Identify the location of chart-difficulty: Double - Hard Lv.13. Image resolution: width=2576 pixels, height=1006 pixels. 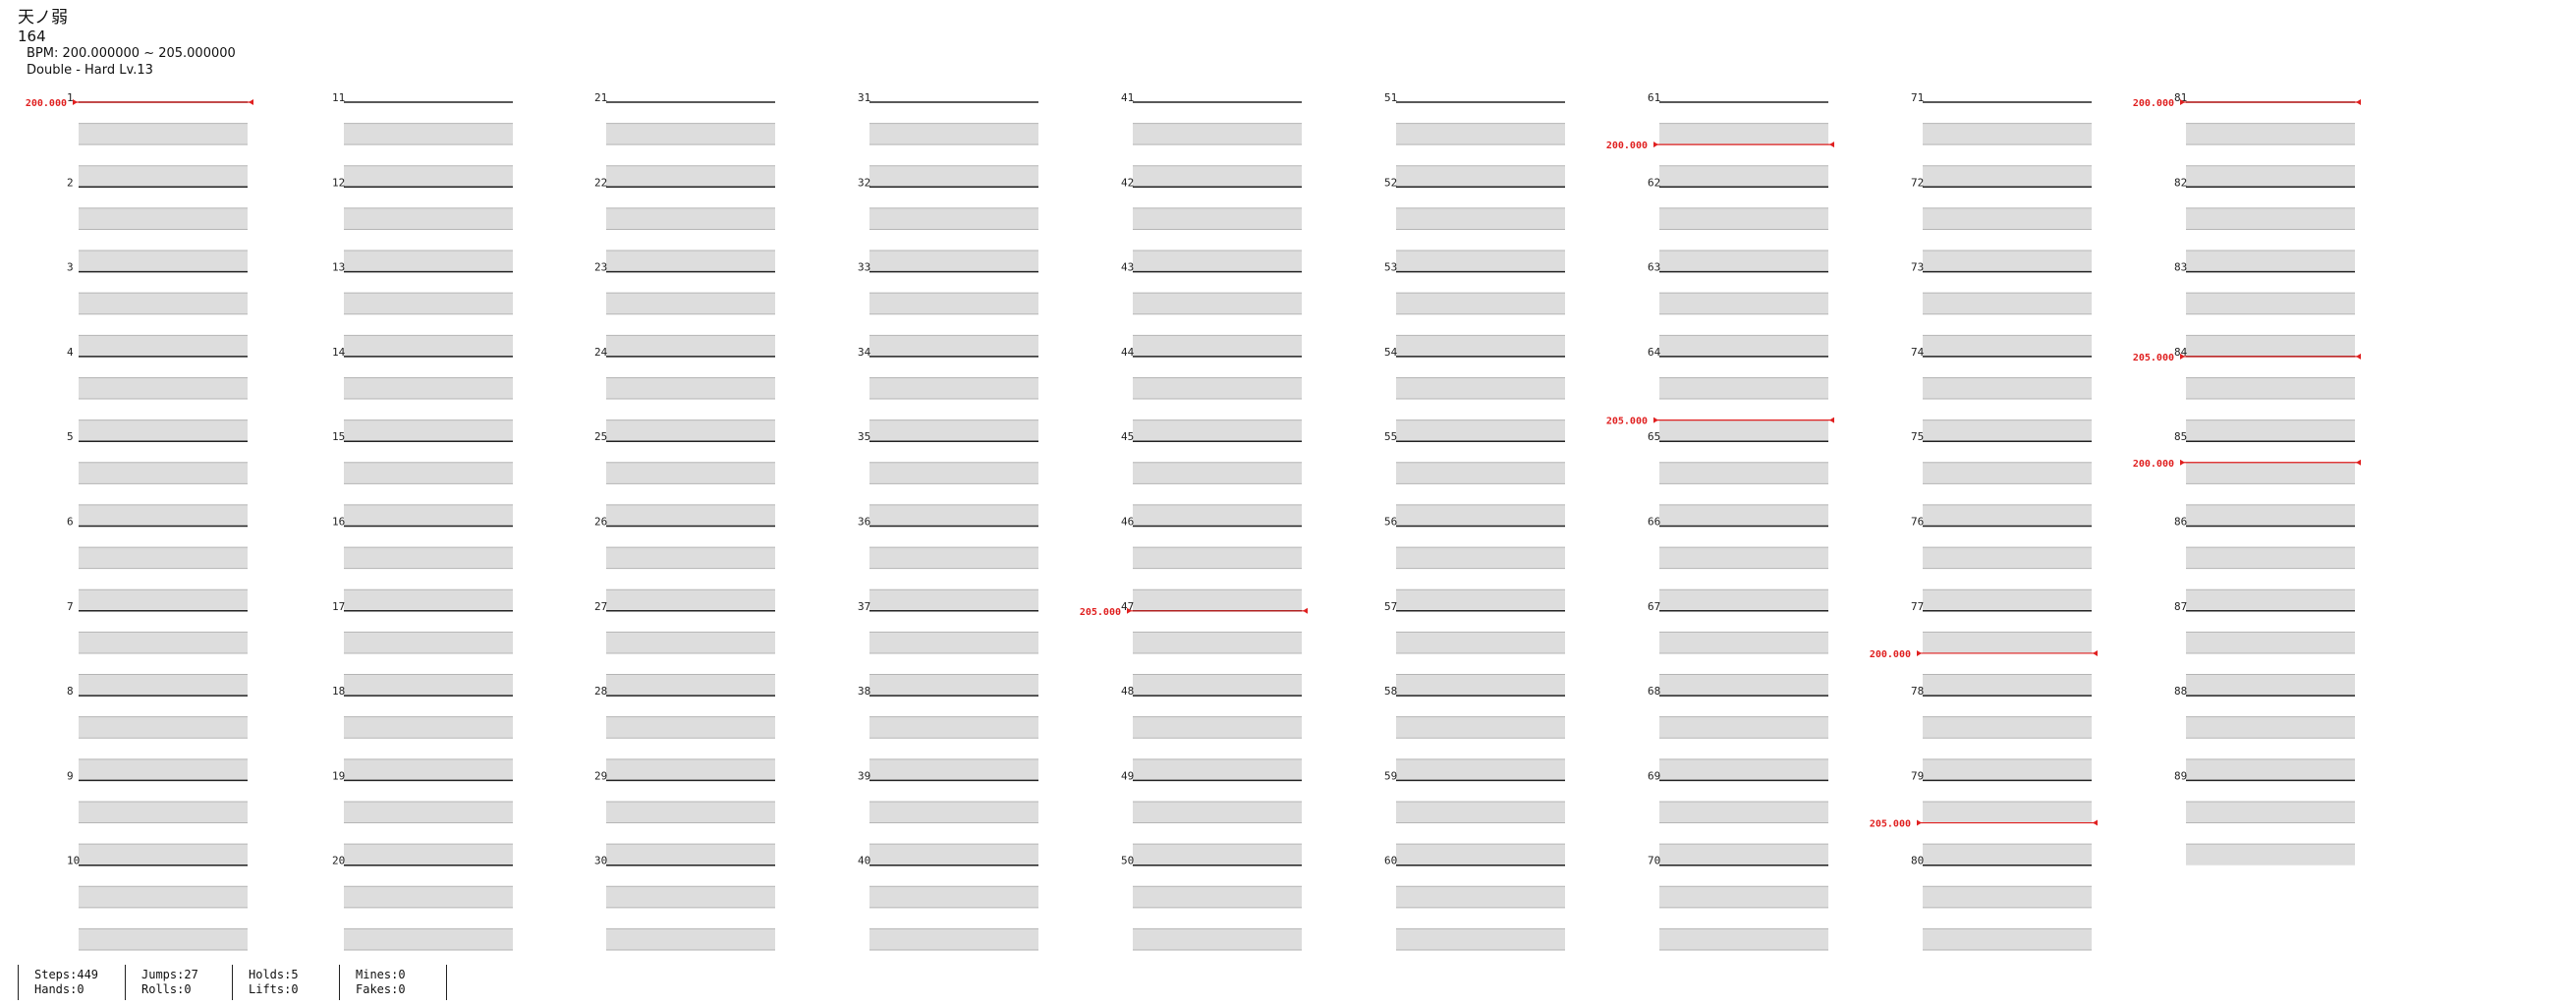
(90, 70).